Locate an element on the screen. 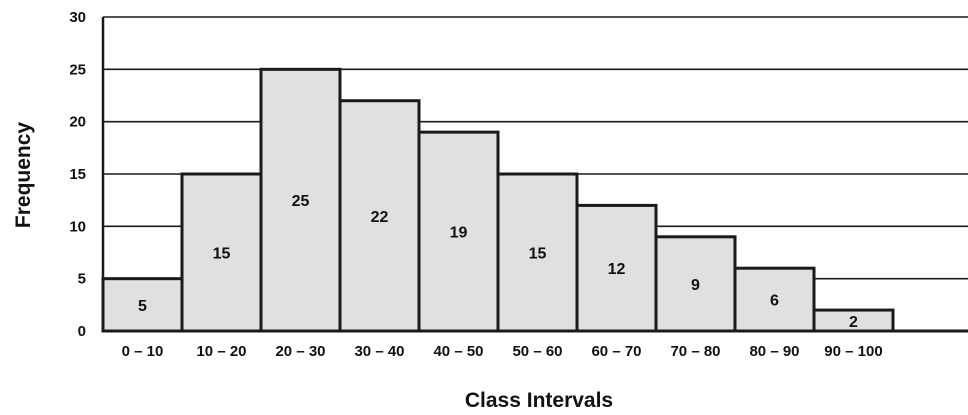 The image size is (968, 415). bar-data-label: 25 is located at coordinates (301, 201).